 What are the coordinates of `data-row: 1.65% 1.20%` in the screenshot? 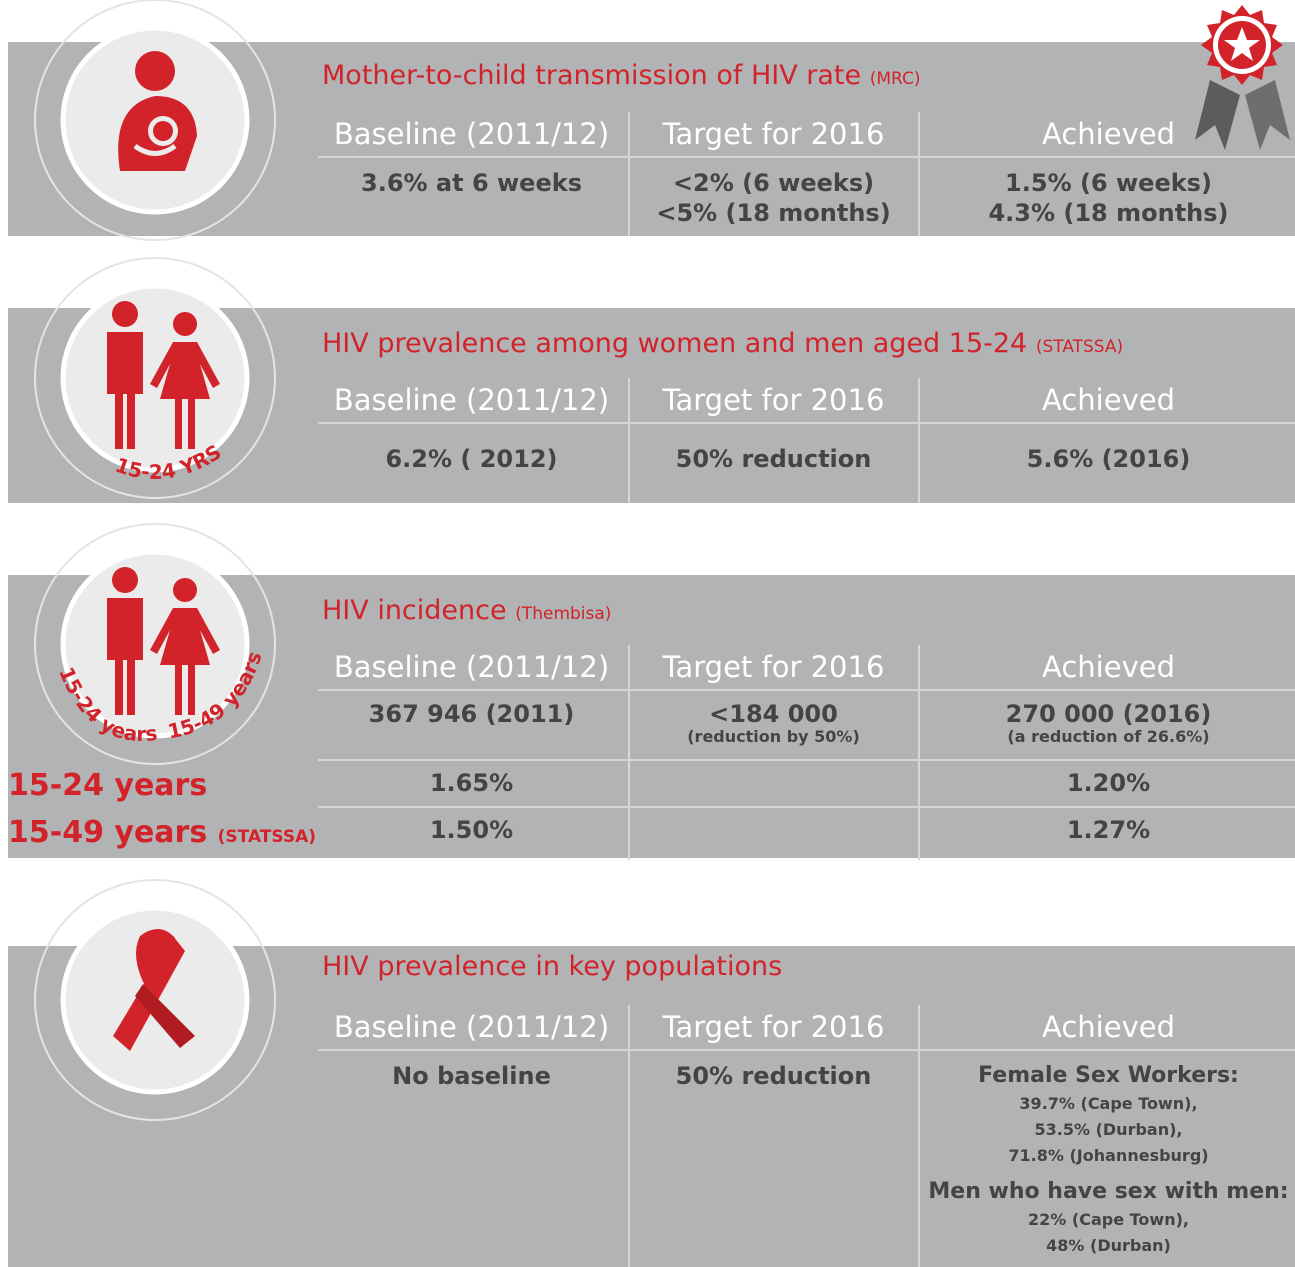 It's located at (806, 783).